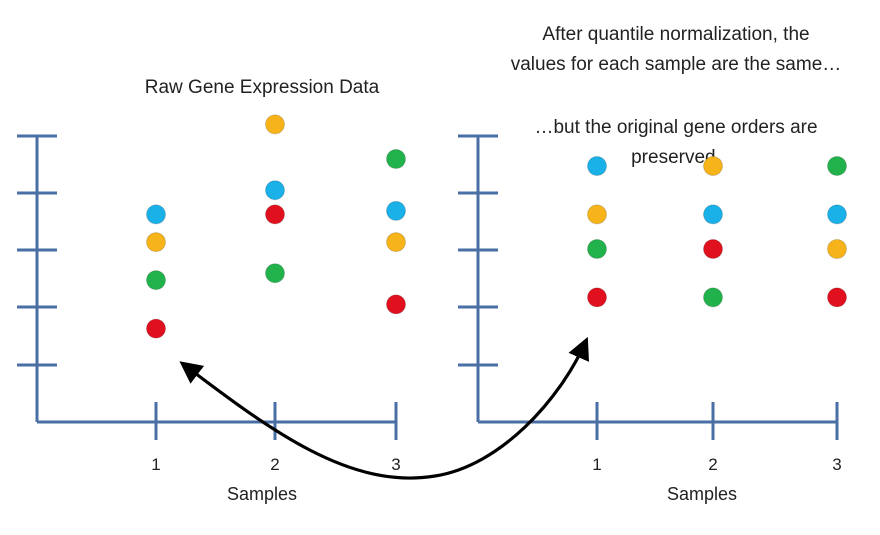 The height and width of the screenshot is (535, 880). I want to click on note-line-3: …but the original gene orders are, so click(675, 127).